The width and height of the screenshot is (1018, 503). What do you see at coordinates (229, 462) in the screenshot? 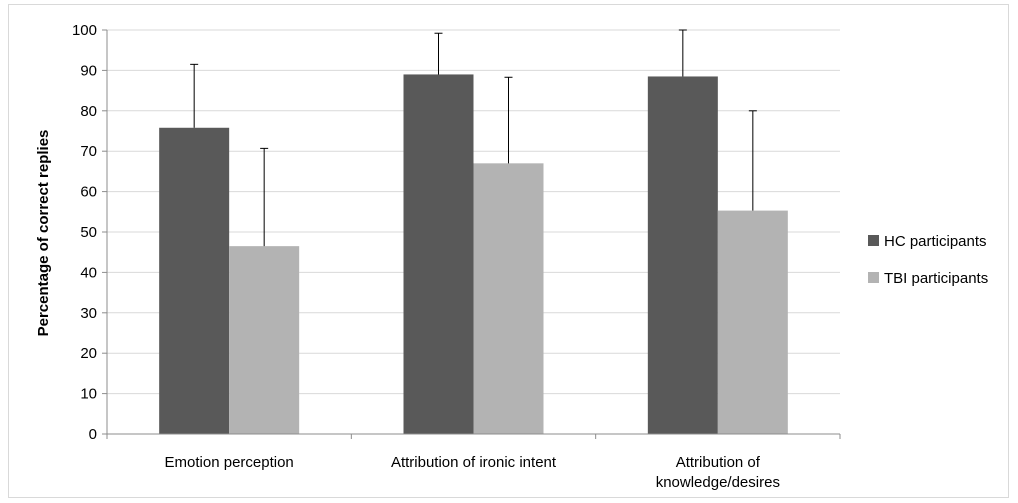
I see `x-category-label: Emotion perception` at bounding box center [229, 462].